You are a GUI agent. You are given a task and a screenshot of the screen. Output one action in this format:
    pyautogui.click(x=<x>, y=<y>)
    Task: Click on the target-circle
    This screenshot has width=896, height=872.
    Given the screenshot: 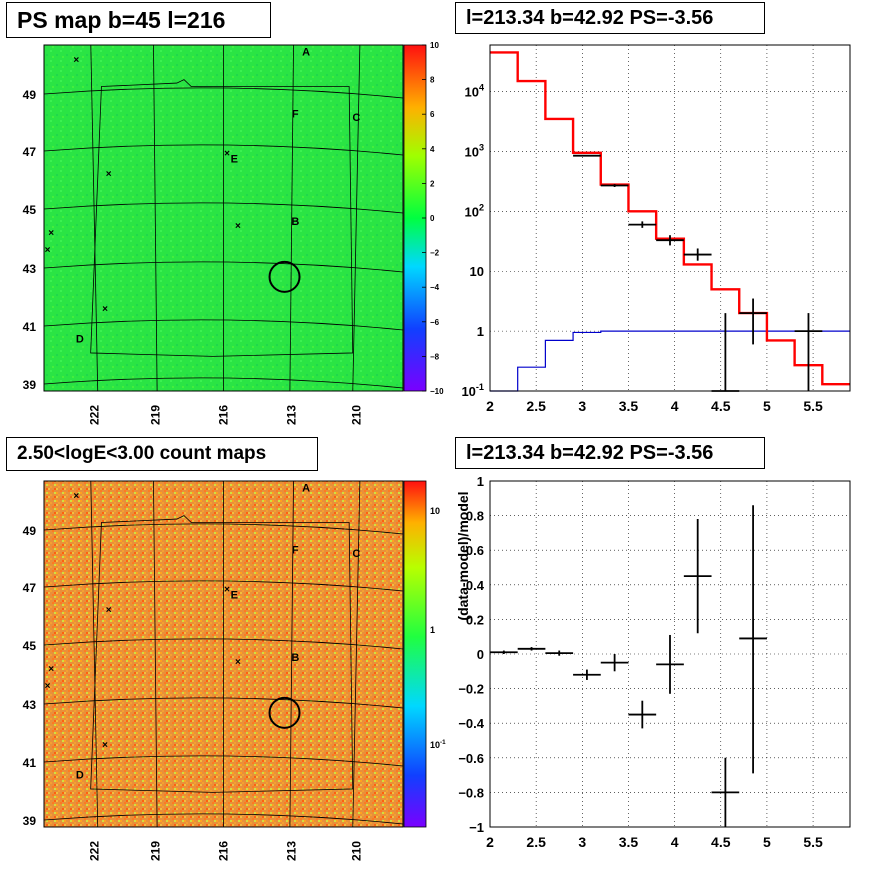 What is the action you would take?
    pyautogui.click(x=284, y=276)
    